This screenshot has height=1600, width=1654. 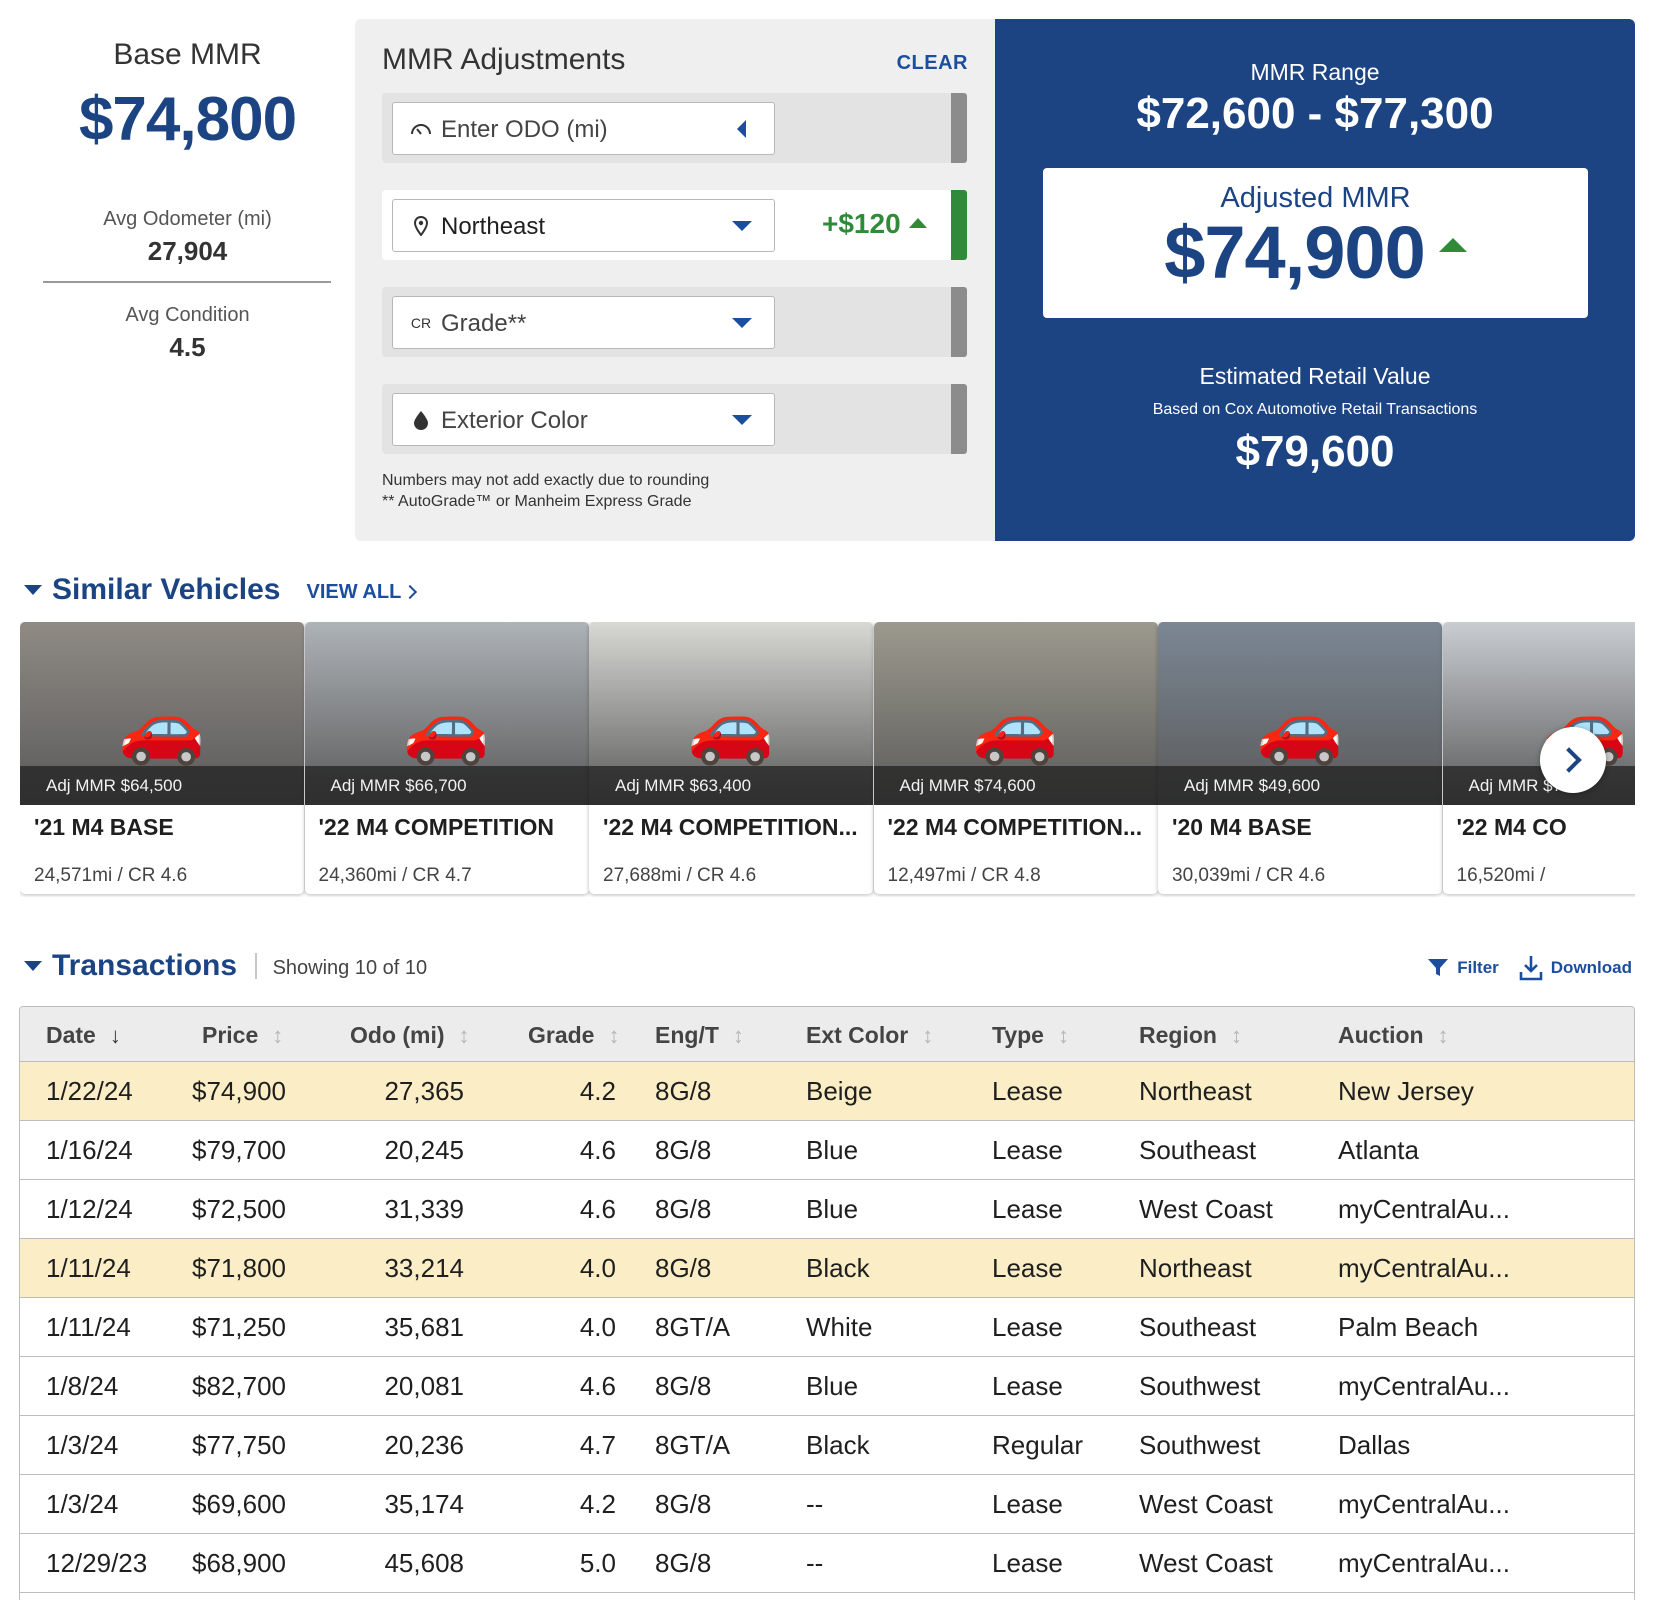 I want to click on filter-button: Filter, so click(x=1463, y=968).